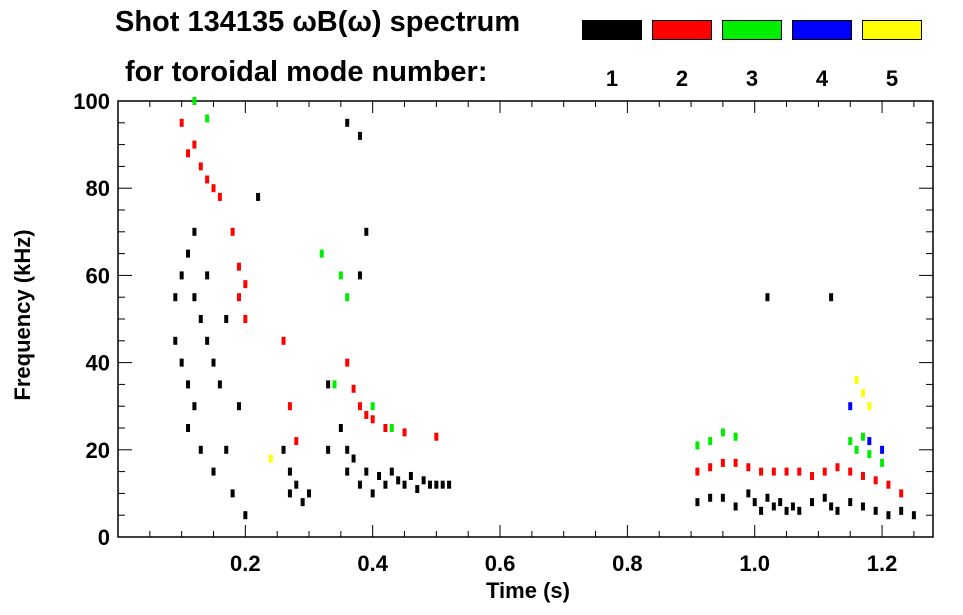 This screenshot has height=615, width=963. Describe the element at coordinates (822, 78) in the screenshot. I see `legend-label-mode-4: 4` at that location.